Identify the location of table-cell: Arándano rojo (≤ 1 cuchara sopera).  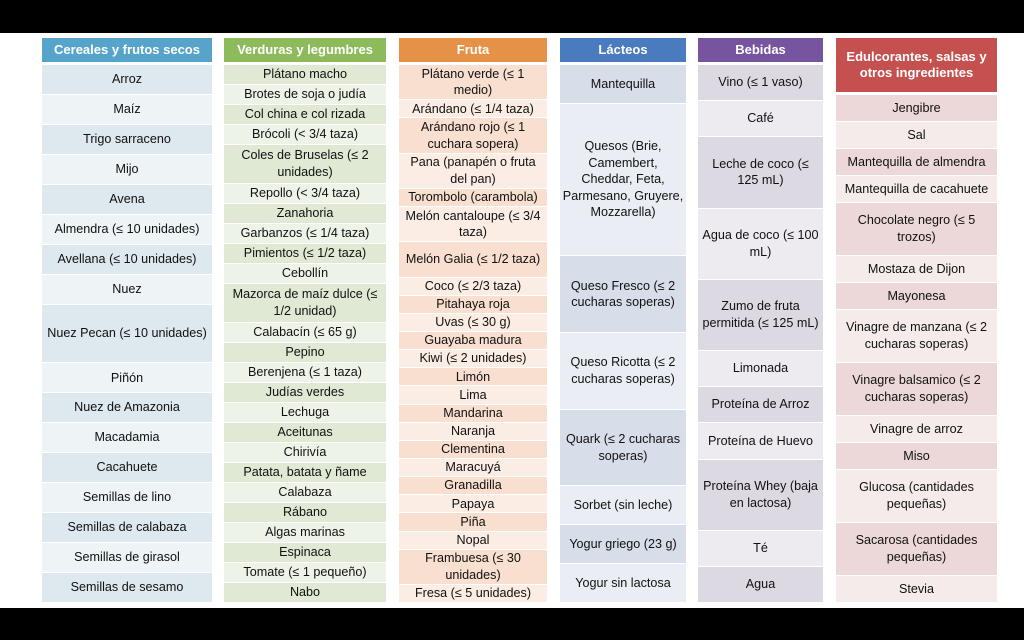
(473, 136).